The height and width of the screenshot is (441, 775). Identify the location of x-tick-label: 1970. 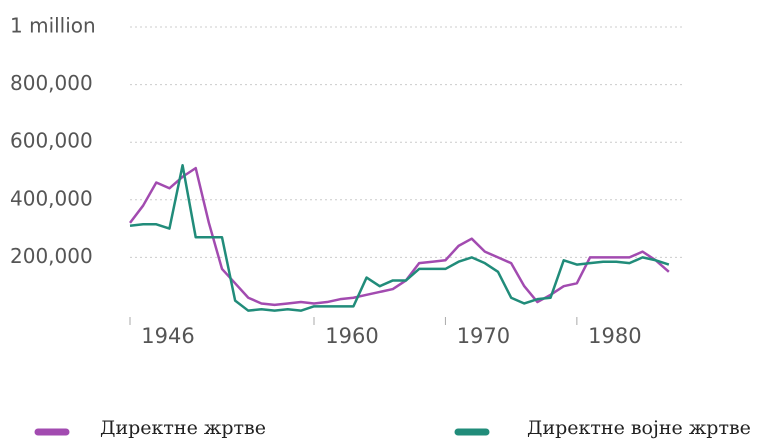
(483, 336).